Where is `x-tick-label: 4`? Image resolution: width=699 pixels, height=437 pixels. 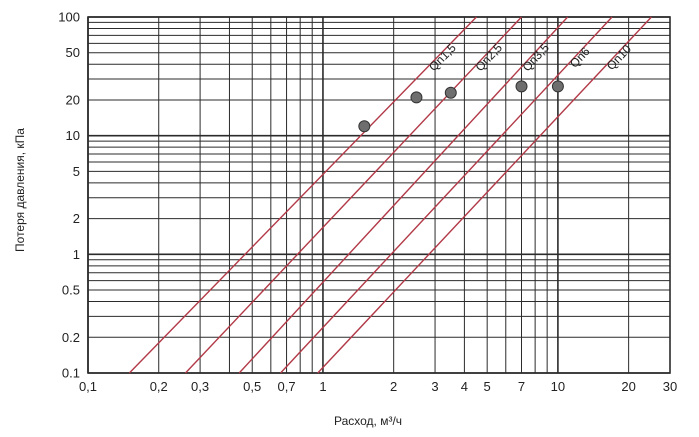
x-tick-label: 4 is located at coordinates (464, 386).